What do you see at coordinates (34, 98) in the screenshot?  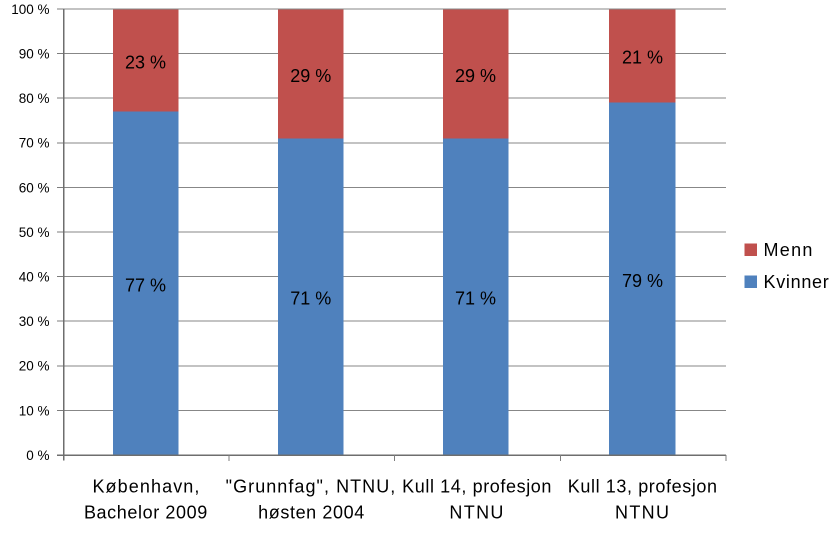 I see `svg-text: 80 %` at bounding box center [34, 98].